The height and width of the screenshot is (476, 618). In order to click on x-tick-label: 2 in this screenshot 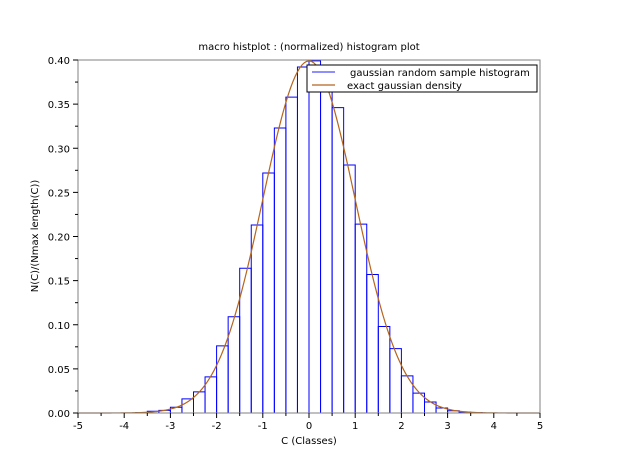, I will do `click(401, 426)`.